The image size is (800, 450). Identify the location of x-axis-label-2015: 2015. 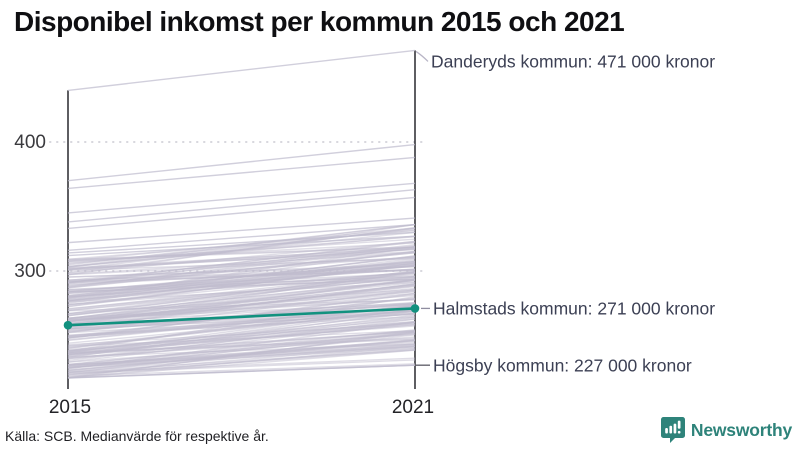
(70, 407).